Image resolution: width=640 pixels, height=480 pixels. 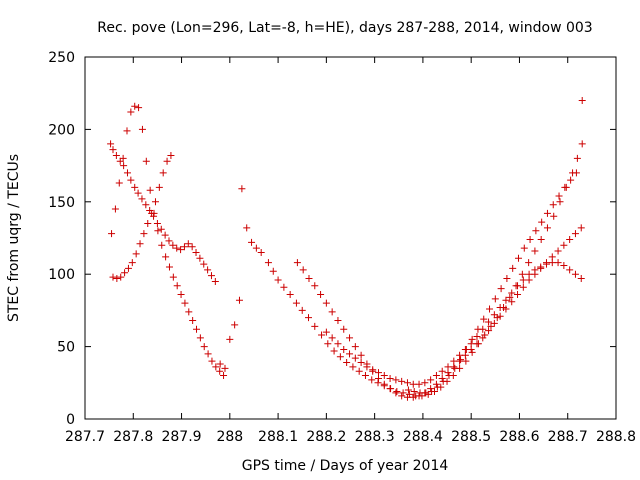 I want to click on x-tick-label: 288.3, so click(x=375, y=437).